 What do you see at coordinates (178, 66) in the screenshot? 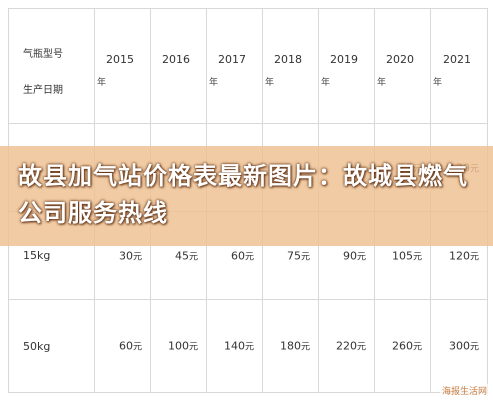
I see `year-cell-2016: 2016` at bounding box center [178, 66].